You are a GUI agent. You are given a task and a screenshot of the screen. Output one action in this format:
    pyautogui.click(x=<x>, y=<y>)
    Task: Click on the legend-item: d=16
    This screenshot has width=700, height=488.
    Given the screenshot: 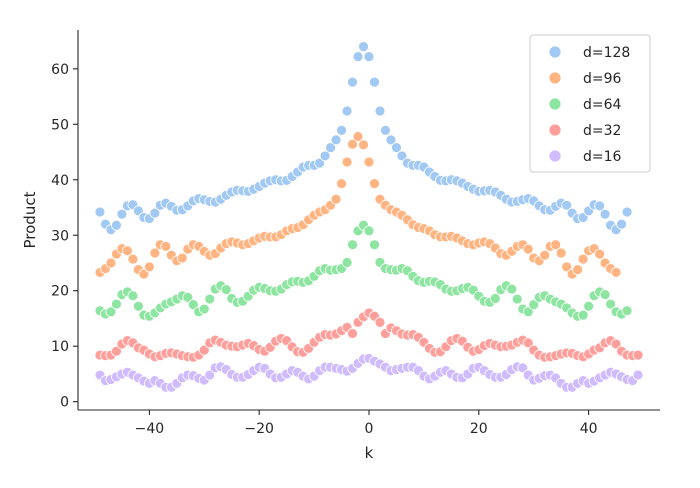 What is the action you would take?
    pyautogui.click(x=585, y=157)
    